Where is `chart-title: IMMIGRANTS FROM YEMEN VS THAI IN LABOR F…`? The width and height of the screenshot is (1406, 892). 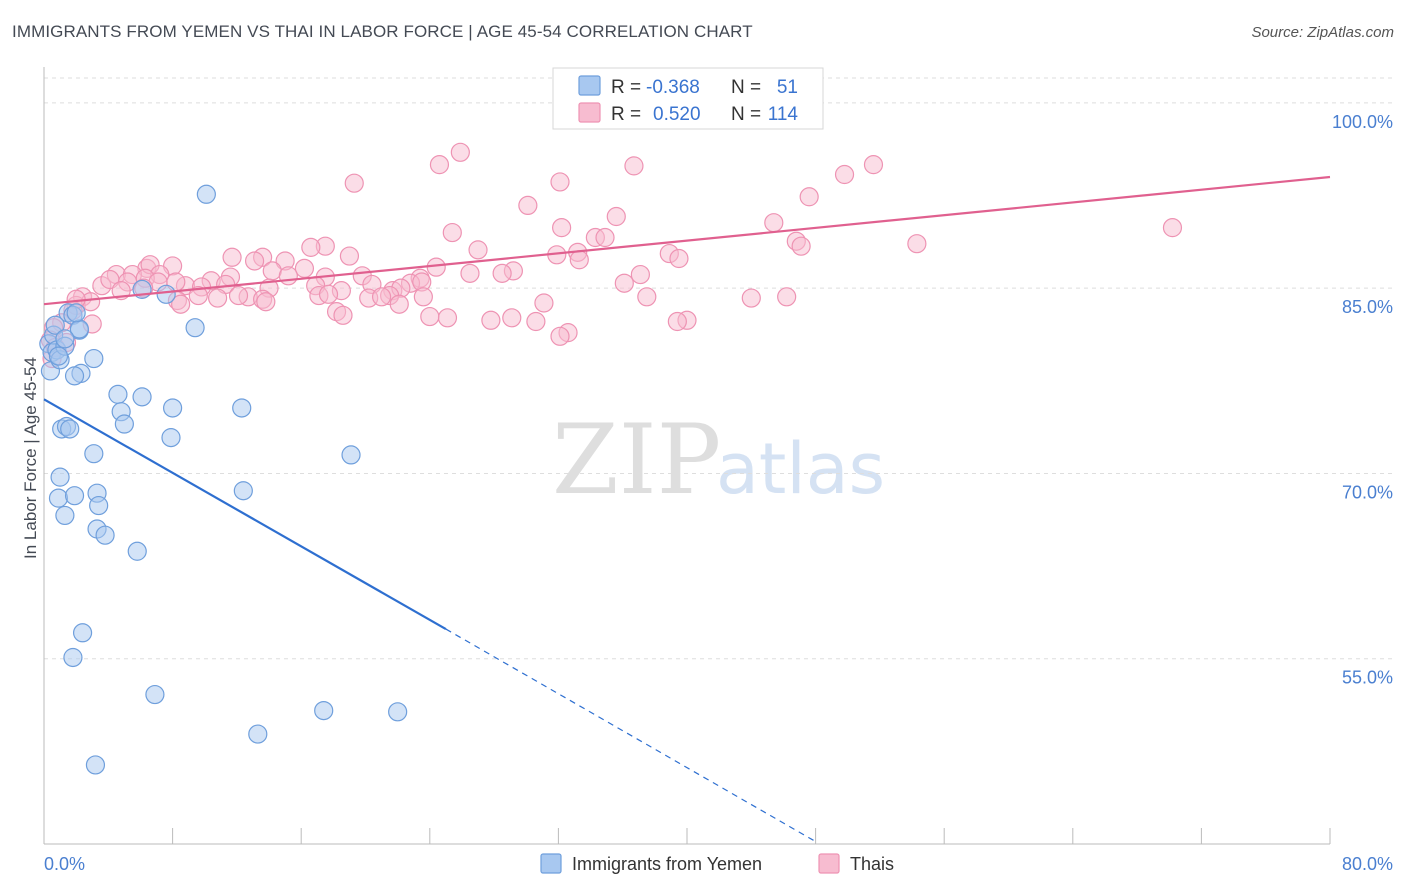
chart-title: IMMIGRANTS FROM YEMEN VS THAI IN LABOR F… is located at coordinates (382, 31).